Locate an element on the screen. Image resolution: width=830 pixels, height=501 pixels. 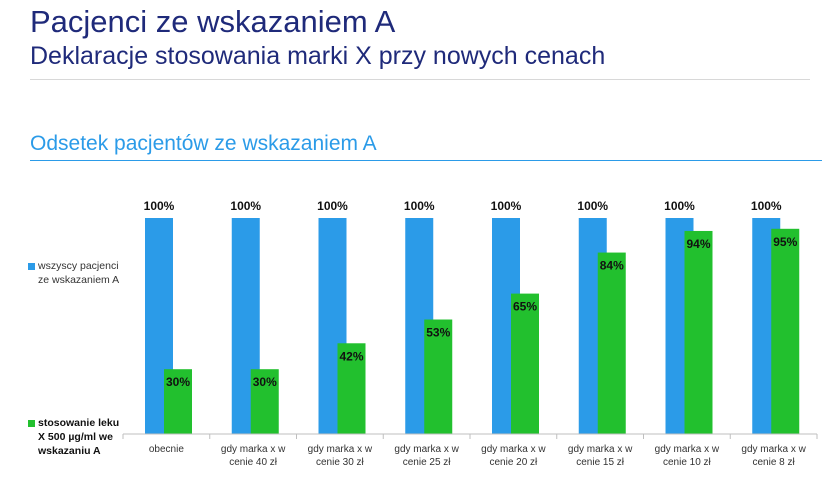
x-tick-label: gdy marka x w cenie 15 zł is located at coordinates (600, 456).